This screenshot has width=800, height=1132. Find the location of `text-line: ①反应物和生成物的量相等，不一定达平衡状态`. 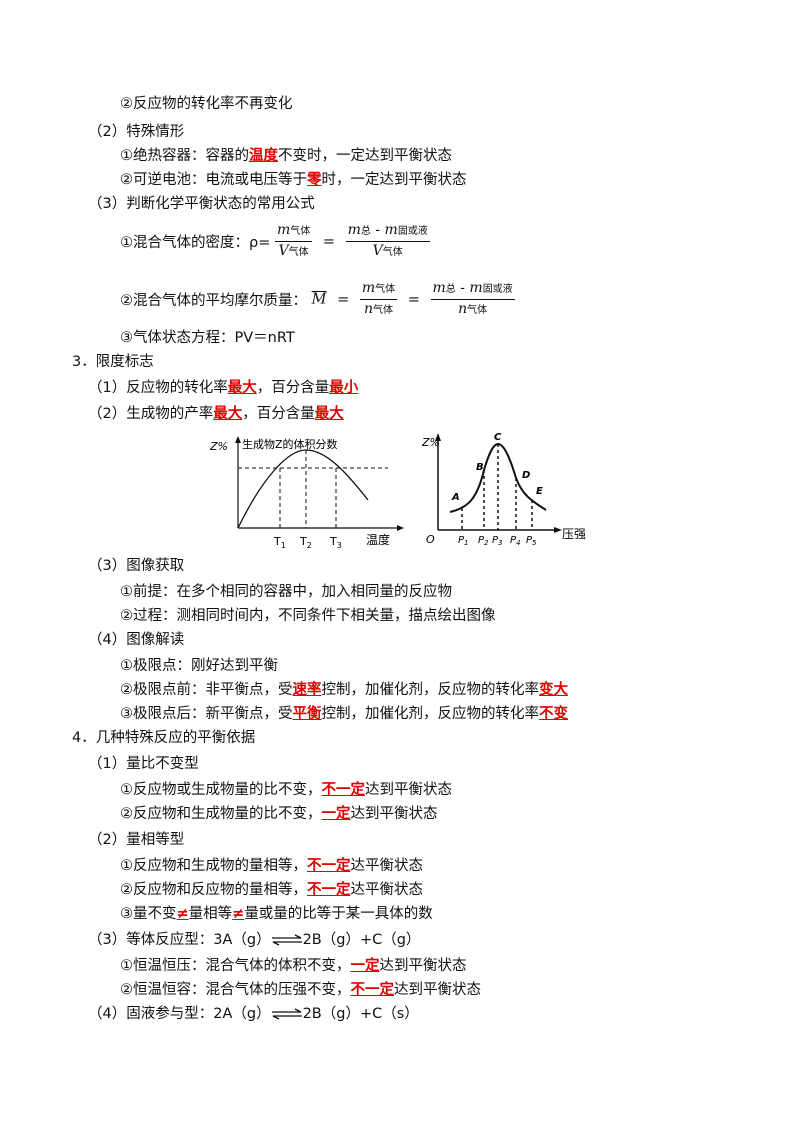

text-line: ①反应物和生成物的量相等，不一定达平衡状态 is located at coordinates (271, 866).